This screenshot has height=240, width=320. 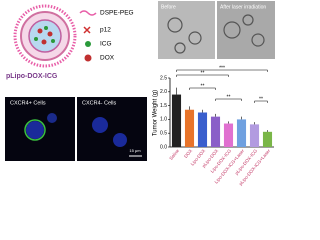 I want to click on tem-vesicles, so click(x=216, y=34).